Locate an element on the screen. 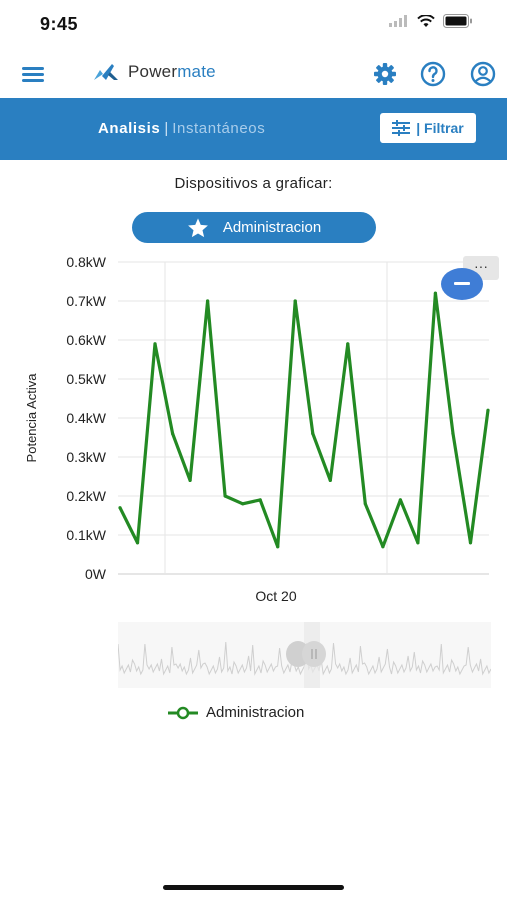 This screenshot has height=900, width=507. y-tick-label: 0.8kW is located at coordinates (86, 262).